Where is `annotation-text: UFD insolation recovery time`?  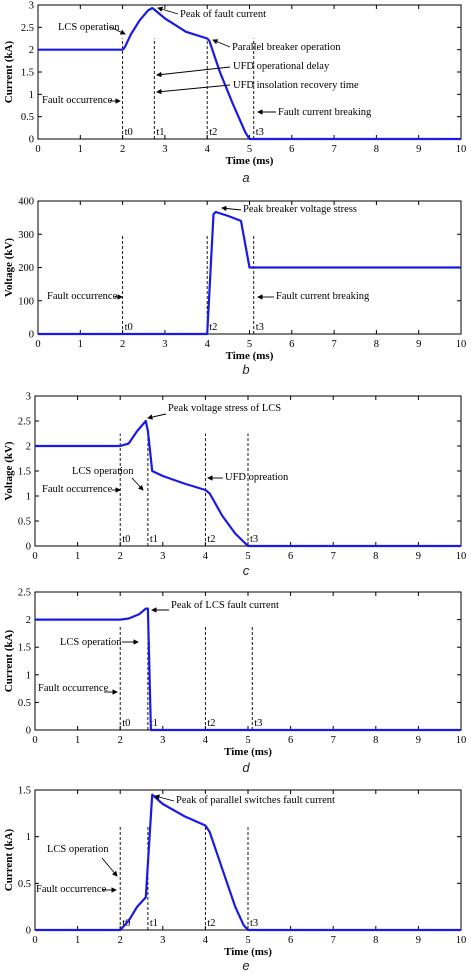 annotation-text: UFD insolation recovery time is located at coordinates (296, 85).